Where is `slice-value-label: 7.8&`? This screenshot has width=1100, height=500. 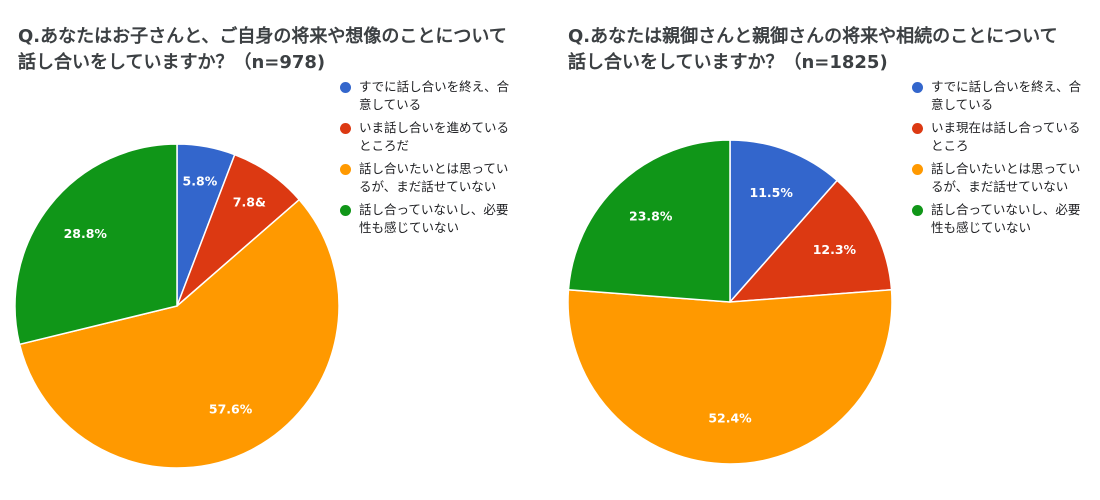
slice-value-label: 7.8& is located at coordinates (249, 201).